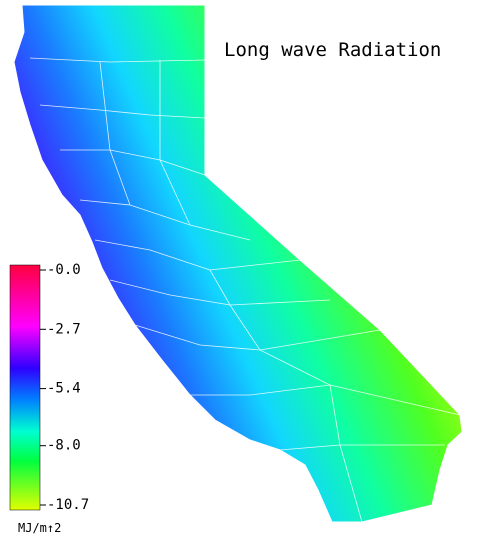  I want to click on colorbar-tick-label: -0.0, so click(64, 270).